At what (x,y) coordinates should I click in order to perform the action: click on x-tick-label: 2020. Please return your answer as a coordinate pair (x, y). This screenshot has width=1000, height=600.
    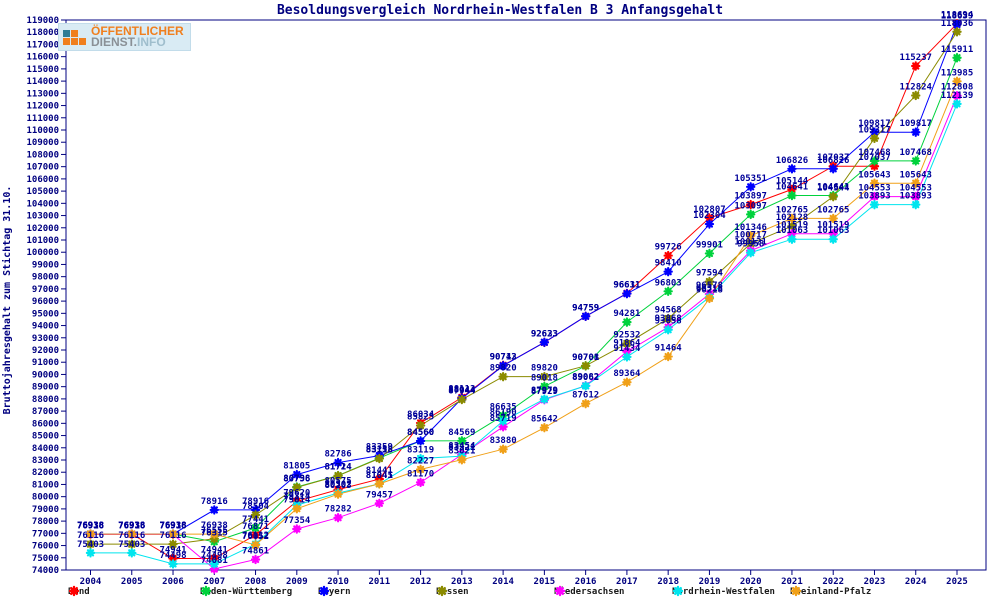
    Looking at the image, I should click on (751, 582).